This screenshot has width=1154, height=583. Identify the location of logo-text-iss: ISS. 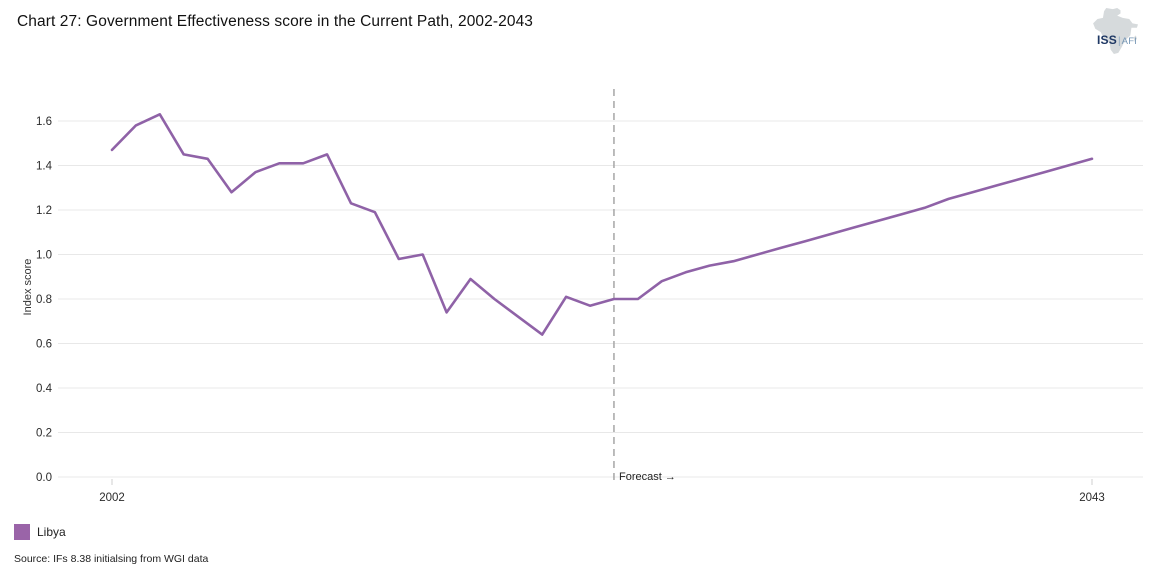
(1107, 40).